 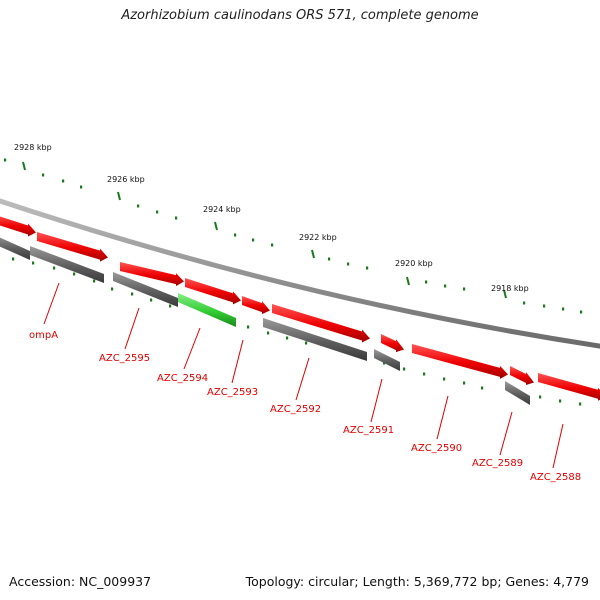 I want to click on ruler-label-2928: 2928 kbp, so click(x=33, y=147).